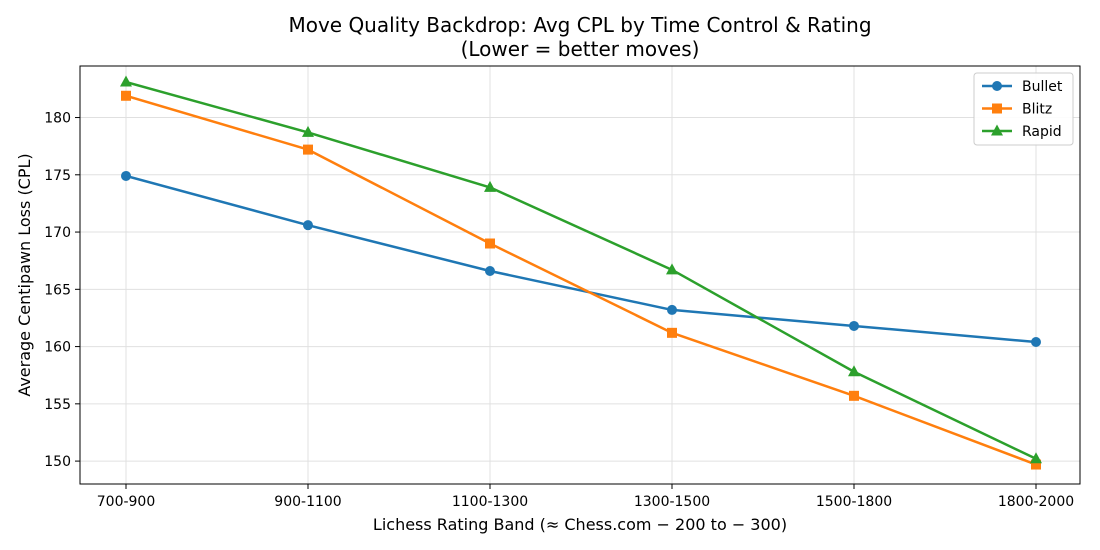 This screenshot has height=550, width=1100. Describe the element at coordinates (1037, 110) in the screenshot. I see `legend-label-blitz: Blitz` at that location.